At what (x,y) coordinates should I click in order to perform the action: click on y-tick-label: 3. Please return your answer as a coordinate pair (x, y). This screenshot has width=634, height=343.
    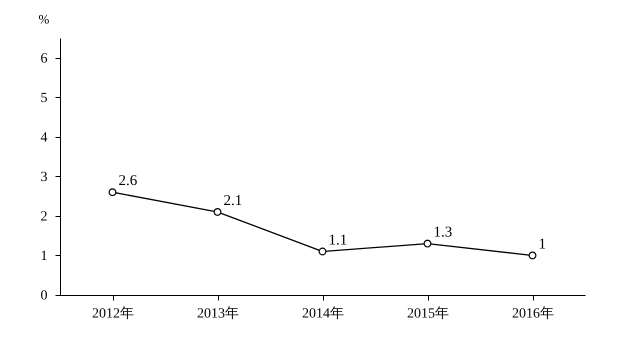
    Looking at the image, I should click on (44, 177).